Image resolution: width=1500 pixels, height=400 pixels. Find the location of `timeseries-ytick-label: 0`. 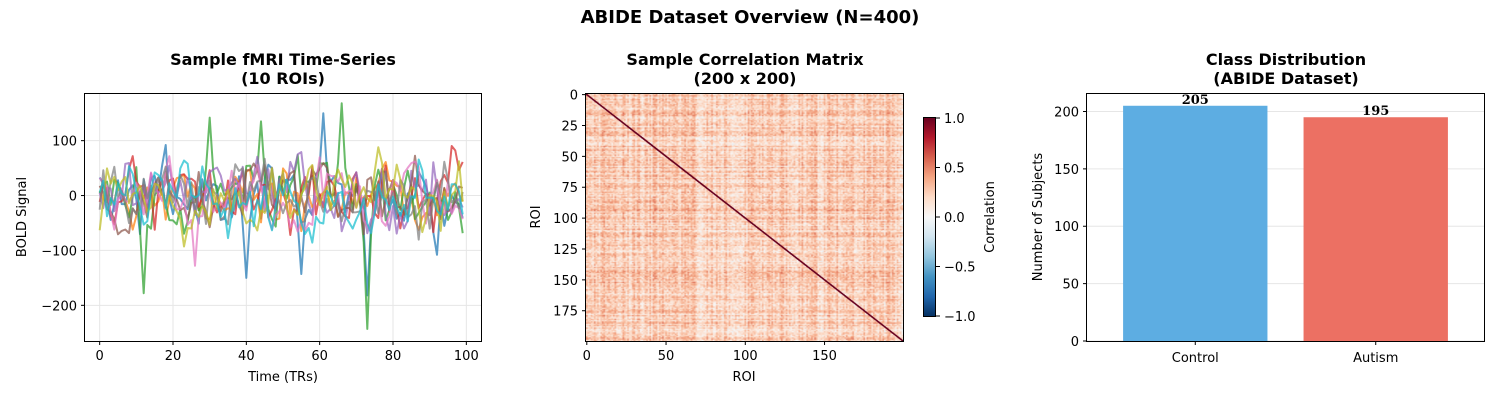

timeseries-ytick-label: 0 is located at coordinates (73, 197).